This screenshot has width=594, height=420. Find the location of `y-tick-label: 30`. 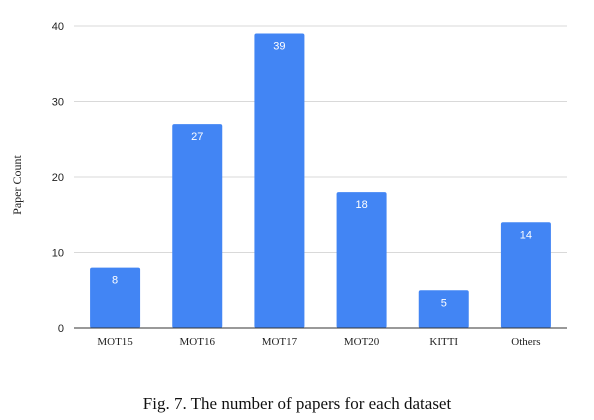

y-tick-label: 30 is located at coordinates (58, 103).